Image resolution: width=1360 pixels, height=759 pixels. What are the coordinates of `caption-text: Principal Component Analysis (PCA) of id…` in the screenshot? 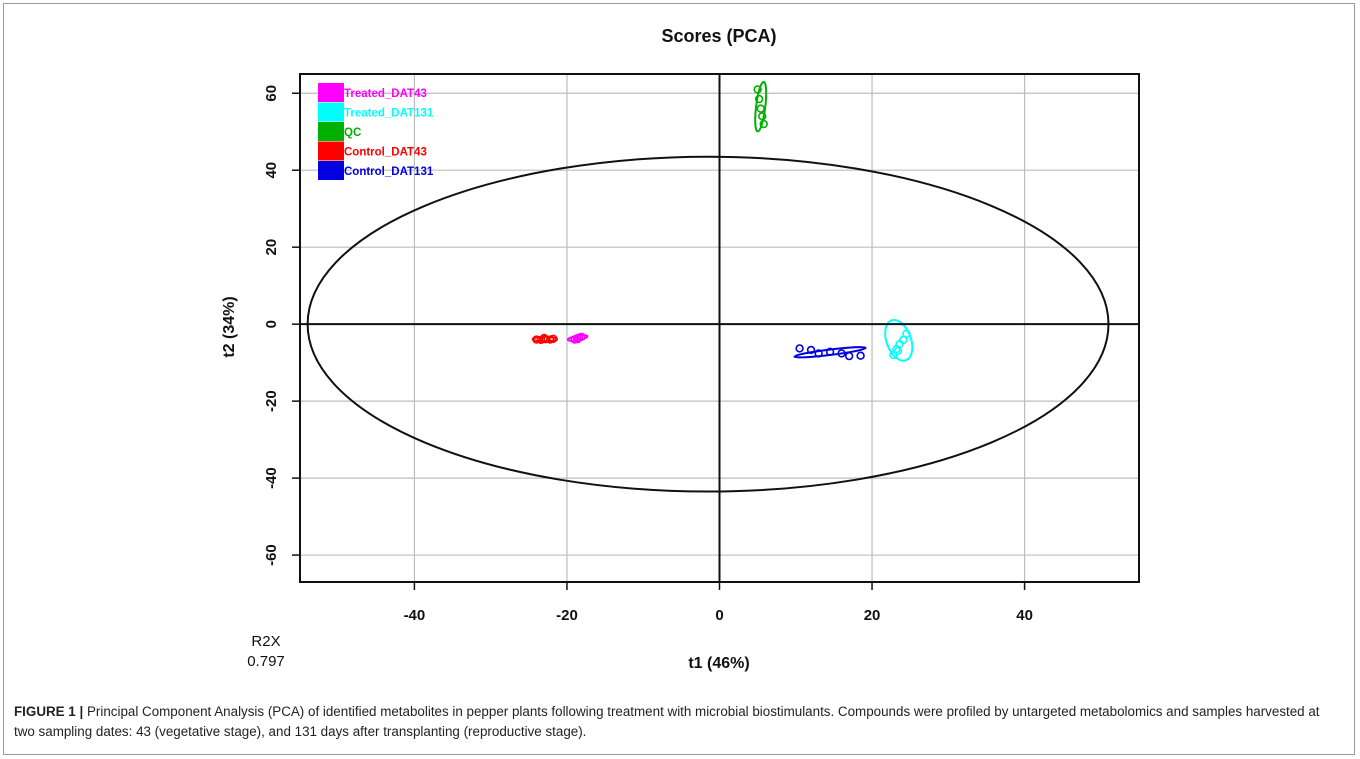 It's located at (667, 721).